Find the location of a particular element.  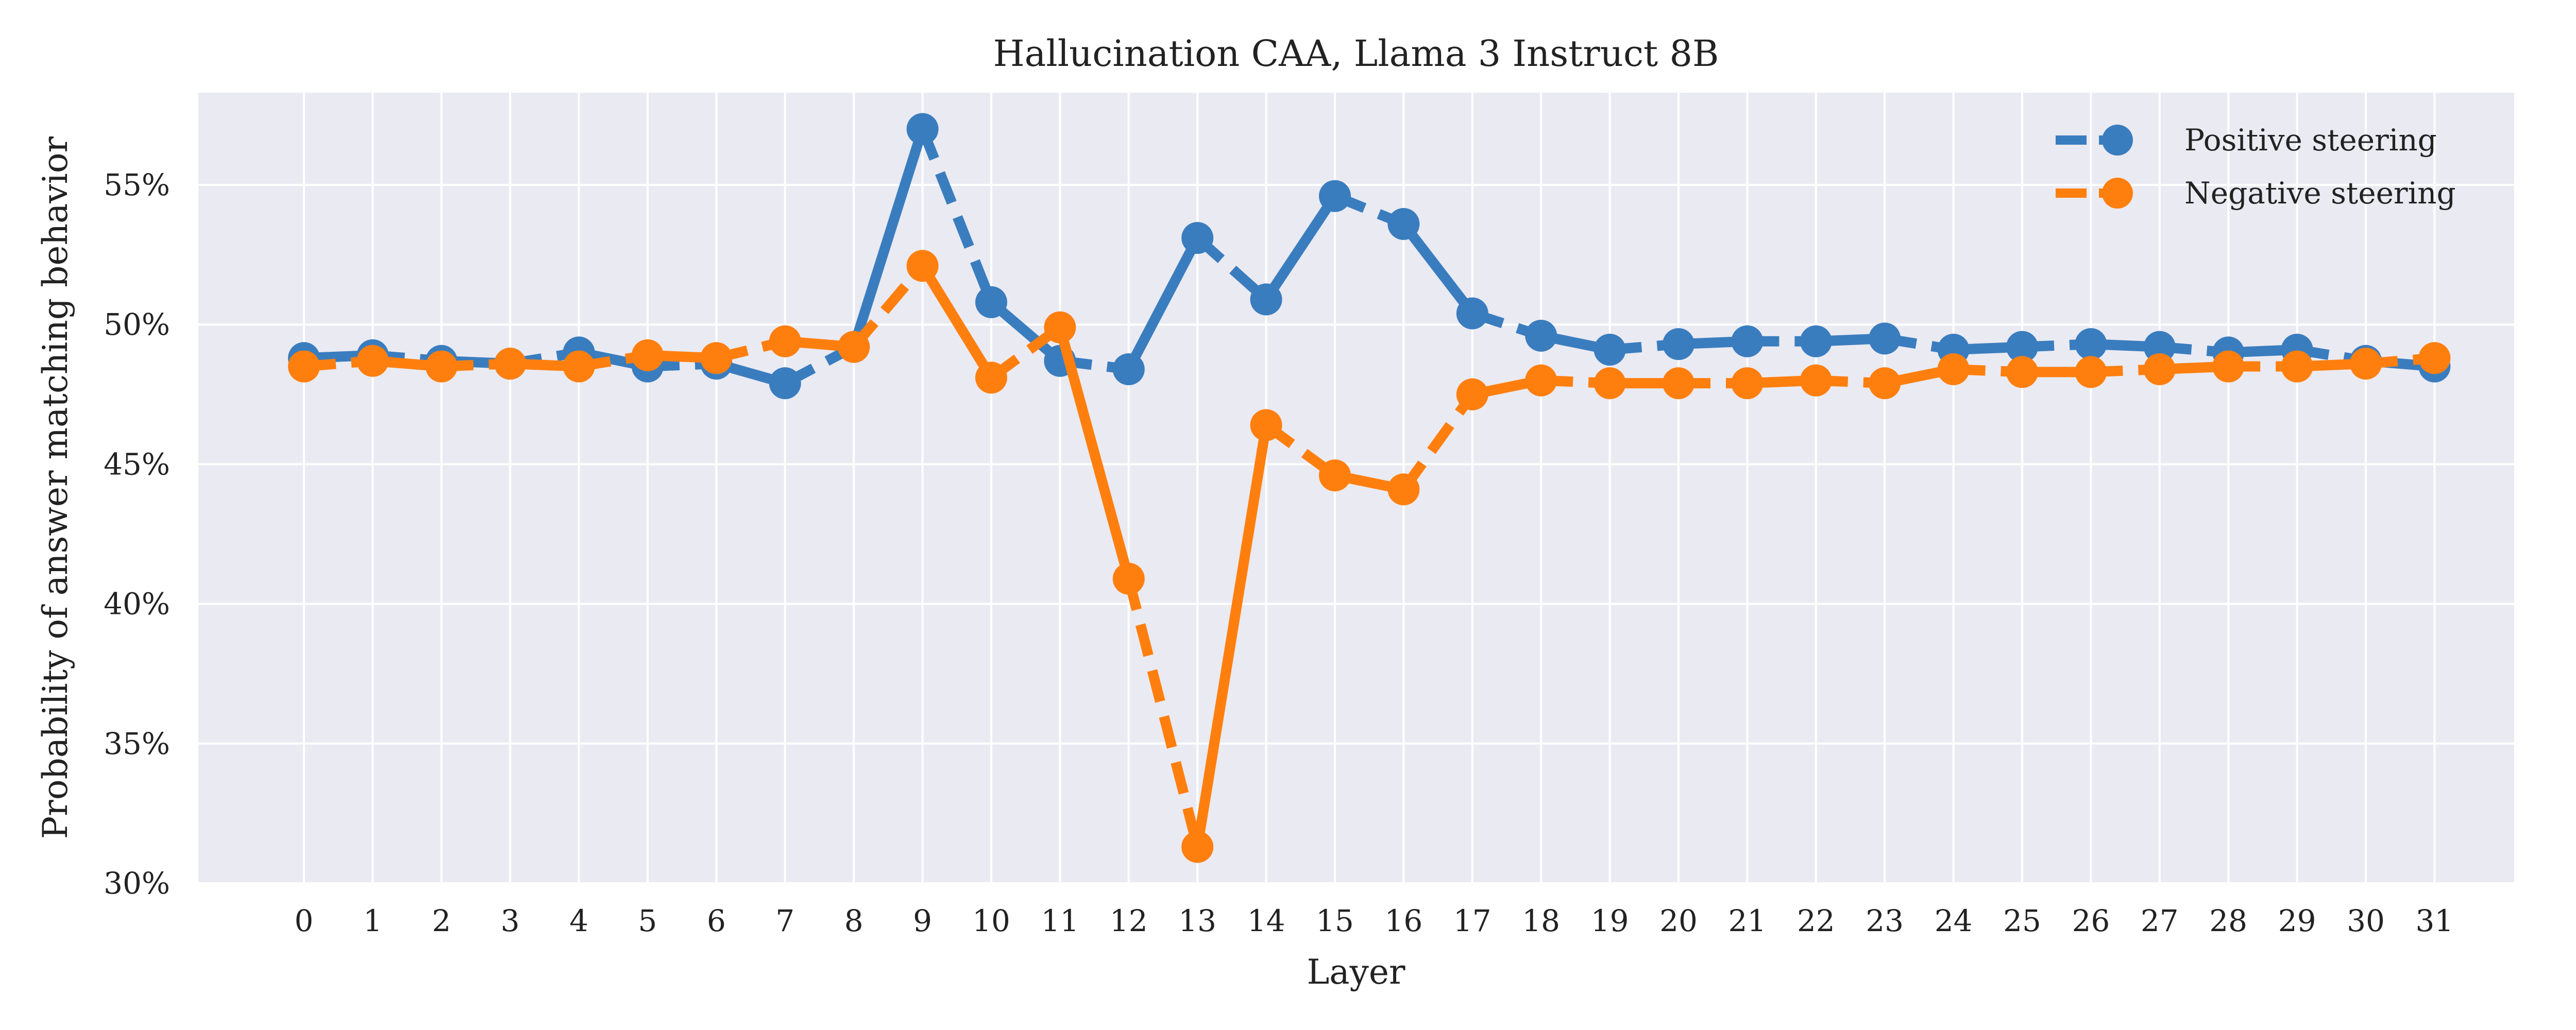

x-tick-label: 8 is located at coordinates (853, 920).